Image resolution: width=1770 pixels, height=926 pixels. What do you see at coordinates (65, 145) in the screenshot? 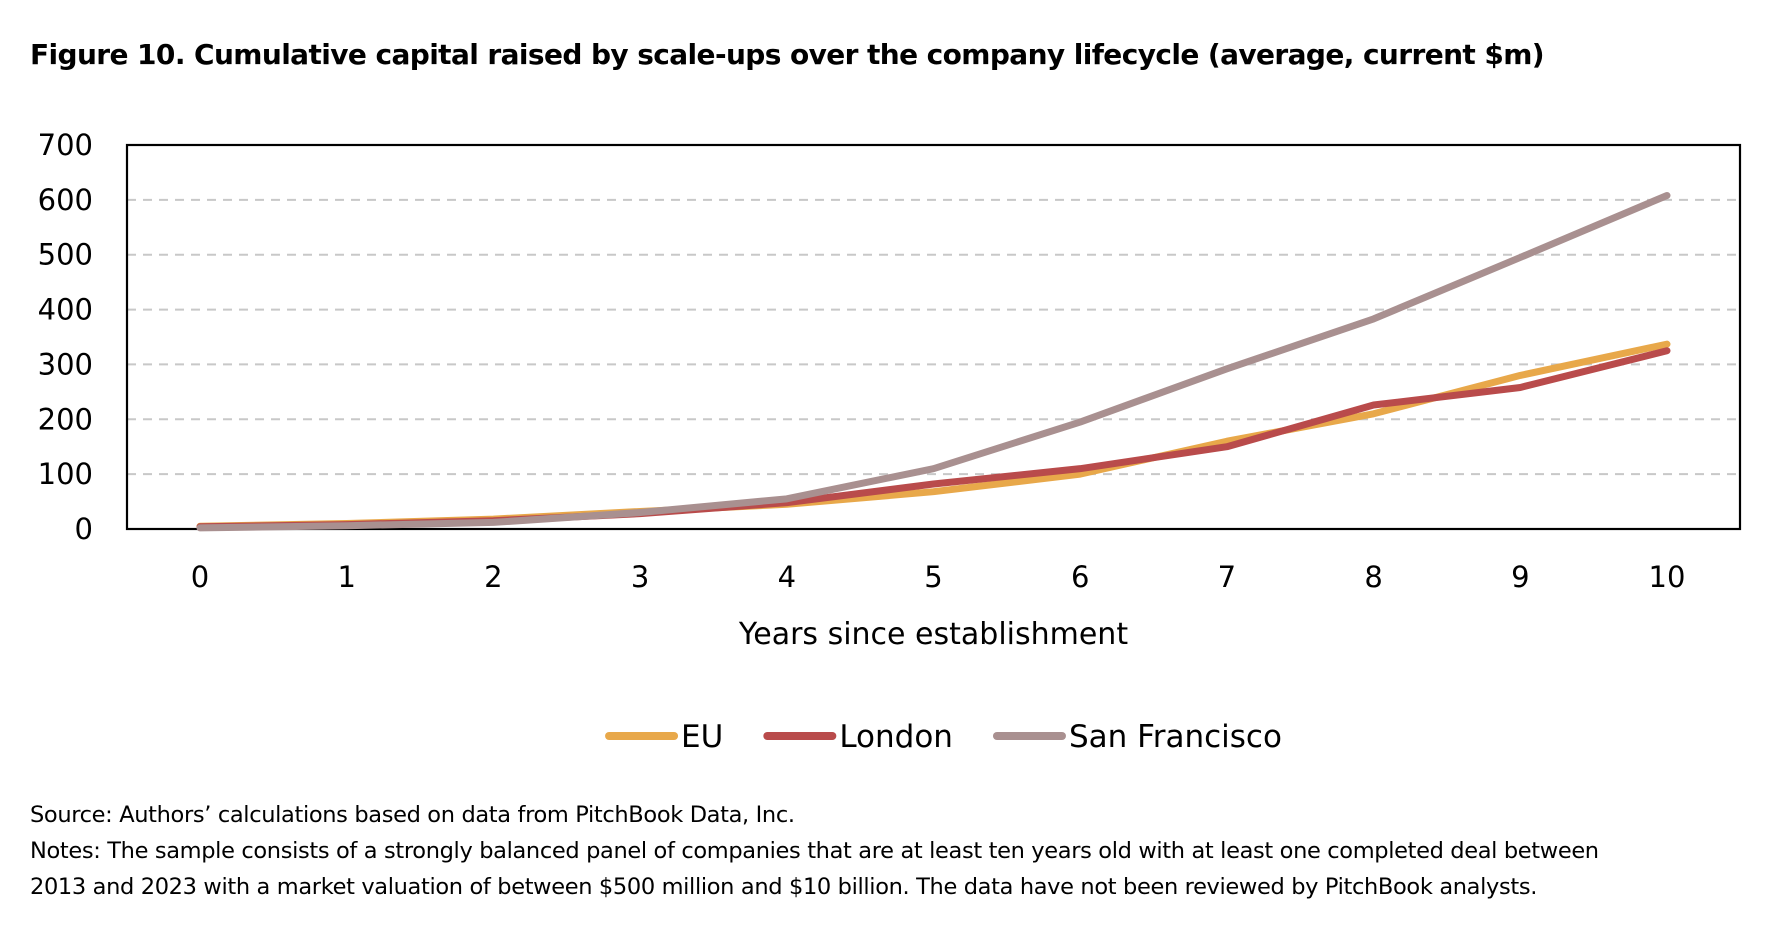
I see `y-tick-label: 700` at bounding box center [65, 145].